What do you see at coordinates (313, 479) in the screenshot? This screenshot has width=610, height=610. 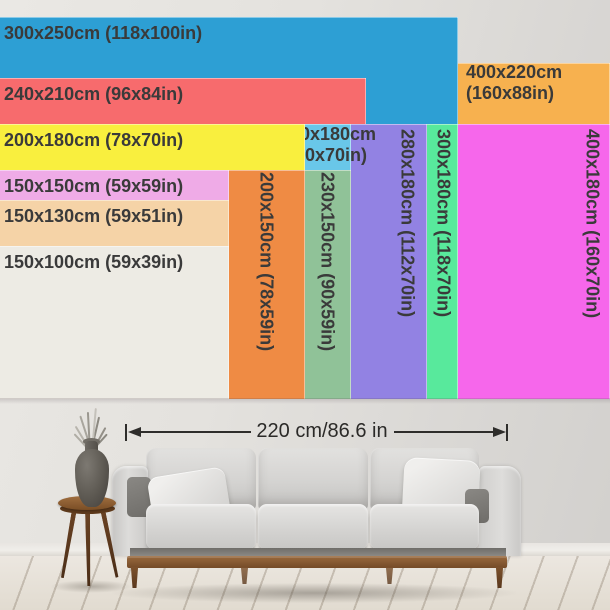 I see `sofa-back-cushion` at bounding box center [313, 479].